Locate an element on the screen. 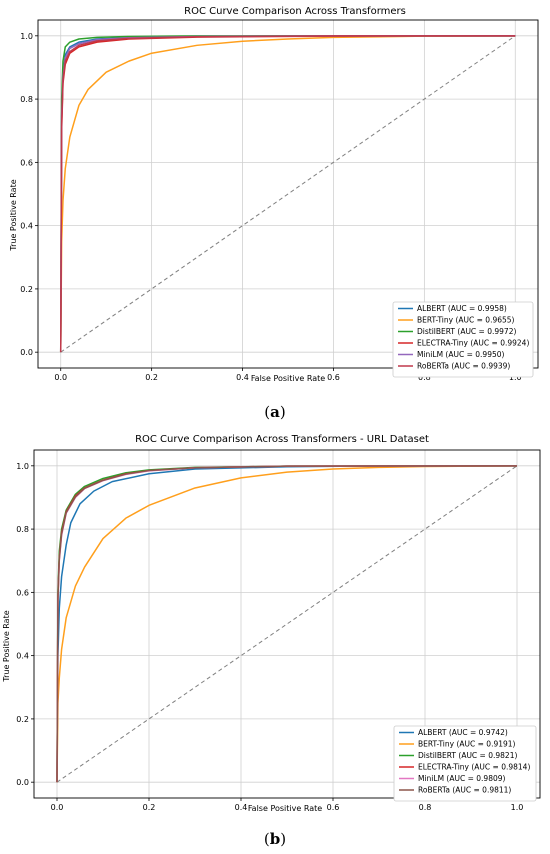  legend-label-0: ALBERT (AUC = 0.9742) is located at coordinates (463, 732).